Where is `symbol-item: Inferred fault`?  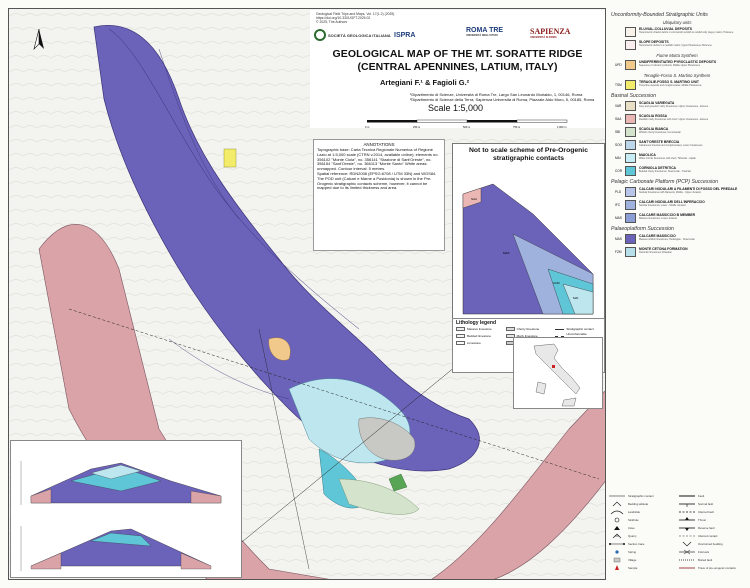 symbol-item: Inferred fault is located at coordinates (696, 512).